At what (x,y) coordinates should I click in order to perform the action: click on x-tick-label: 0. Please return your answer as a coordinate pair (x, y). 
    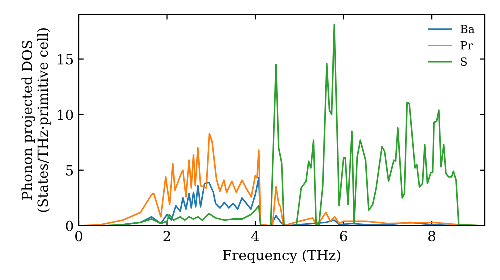
    Looking at the image, I should click on (78, 236).